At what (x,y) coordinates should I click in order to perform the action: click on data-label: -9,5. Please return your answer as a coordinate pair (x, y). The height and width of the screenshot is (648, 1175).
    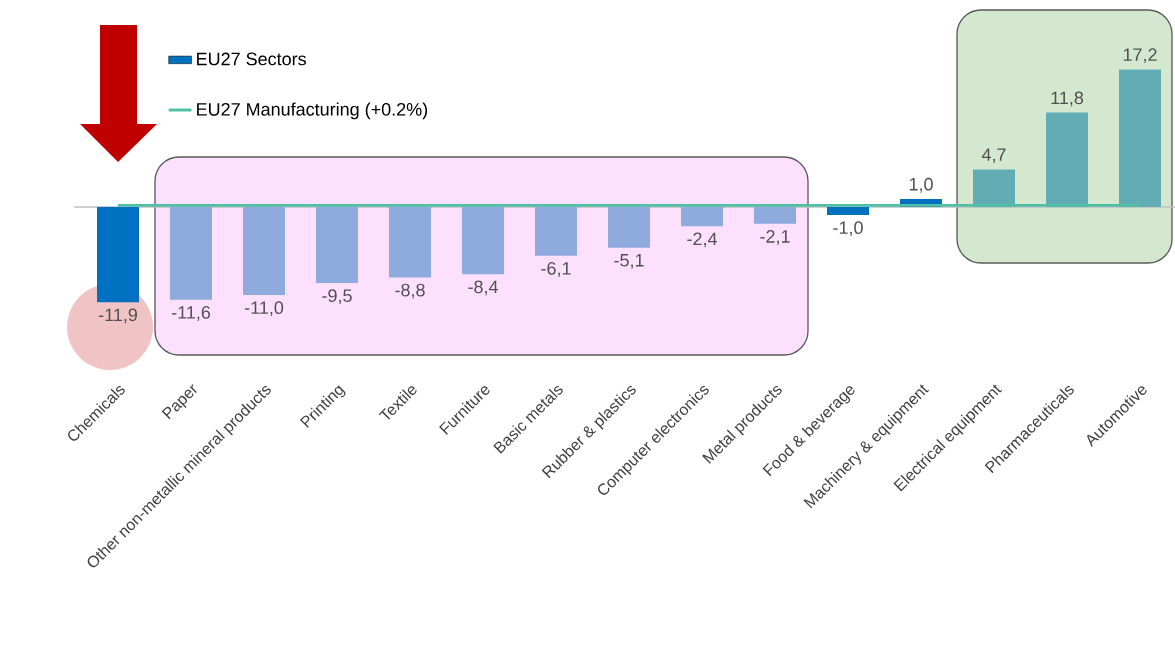
    Looking at the image, I should click on (337, 297).